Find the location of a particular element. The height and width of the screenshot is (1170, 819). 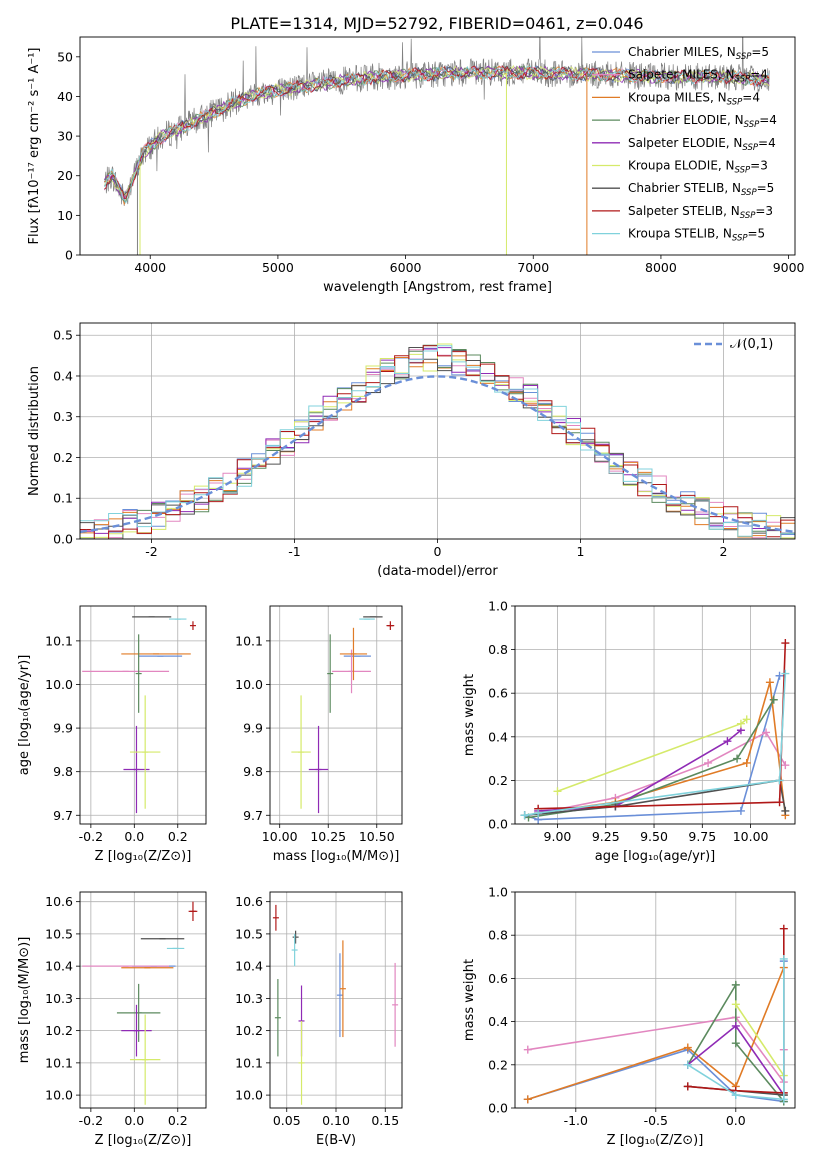

legend-entry: Salpeter ELODIE, NSSP=4 is located at coordinates (702, 144).